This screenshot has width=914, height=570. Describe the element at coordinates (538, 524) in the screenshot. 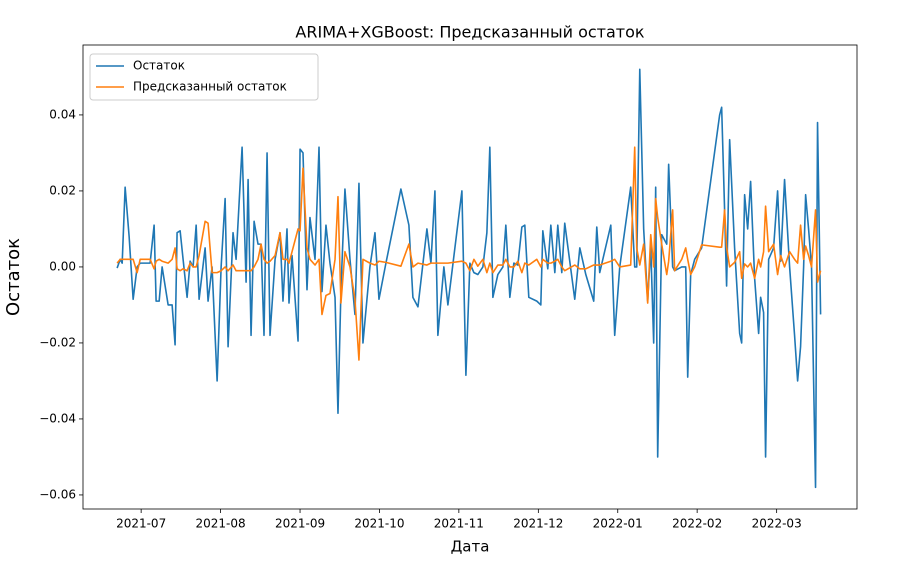

I see `x-tick-label: 2021-12` at that location.